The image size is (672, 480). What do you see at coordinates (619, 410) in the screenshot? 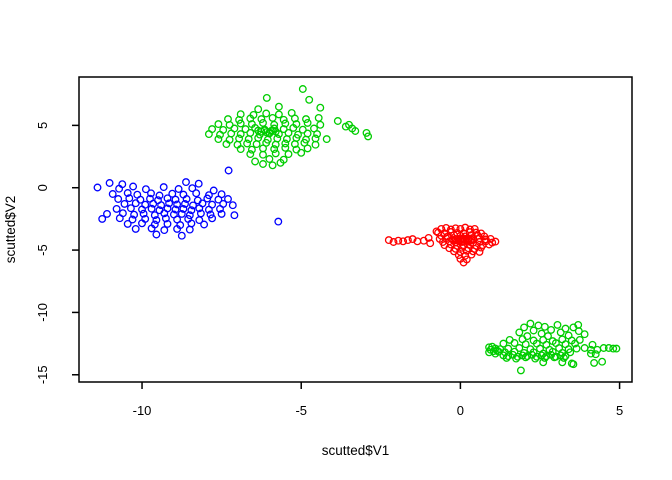
I see `x-tick-label: 5` at bounding box center [619, 410].